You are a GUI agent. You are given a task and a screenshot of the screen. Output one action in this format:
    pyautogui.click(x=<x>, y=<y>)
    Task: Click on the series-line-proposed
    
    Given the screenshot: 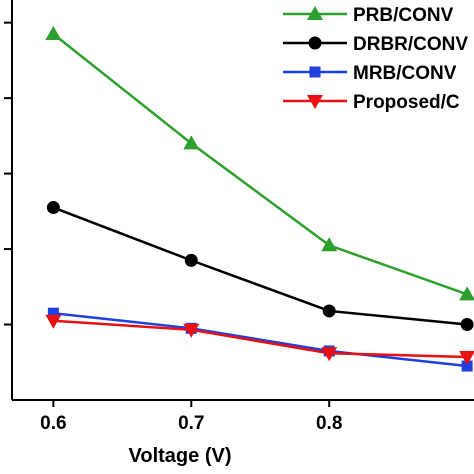 What is the action you would take?
    pyautogui.click(x=260, y=339)
    